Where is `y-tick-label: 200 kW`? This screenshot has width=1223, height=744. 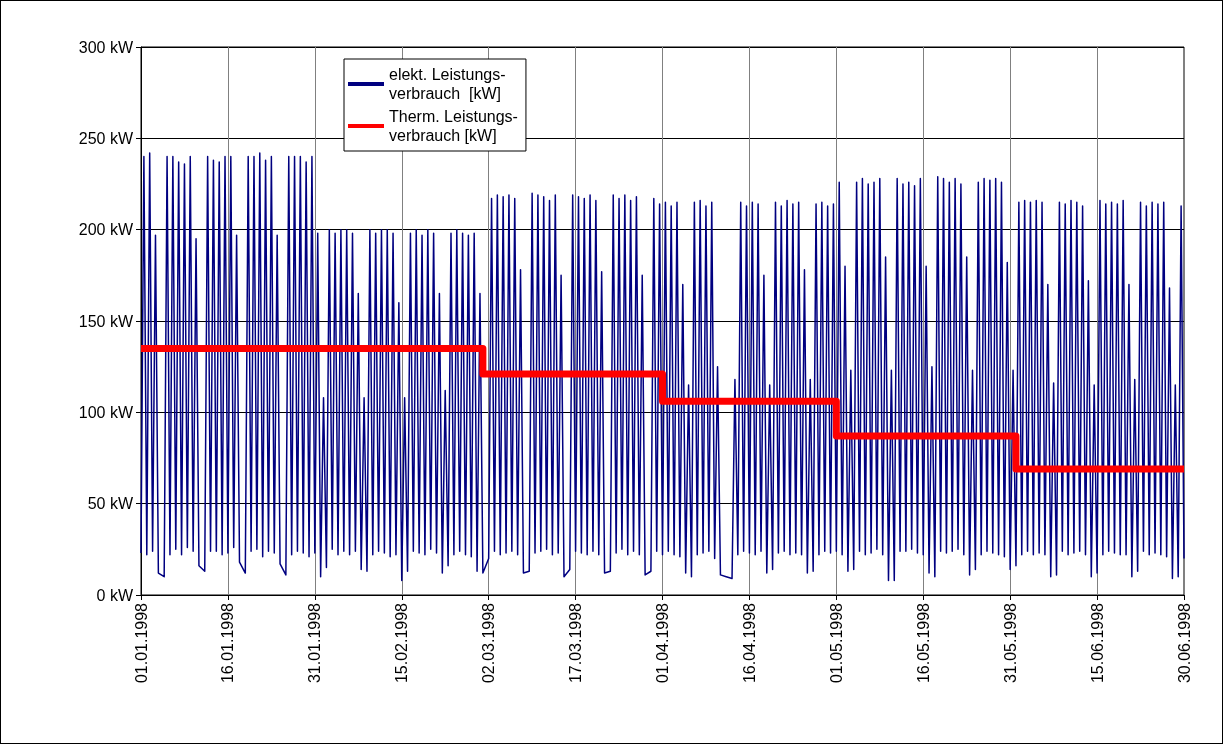
y-tick-label: 200 kW is located at coordinates (106, 230).